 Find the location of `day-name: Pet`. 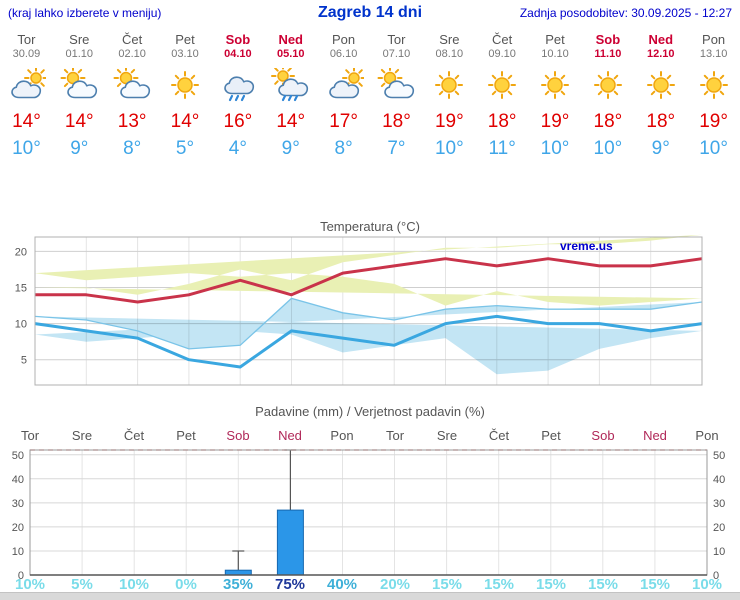

day-name: Pet is located at coordinates (185, 39).